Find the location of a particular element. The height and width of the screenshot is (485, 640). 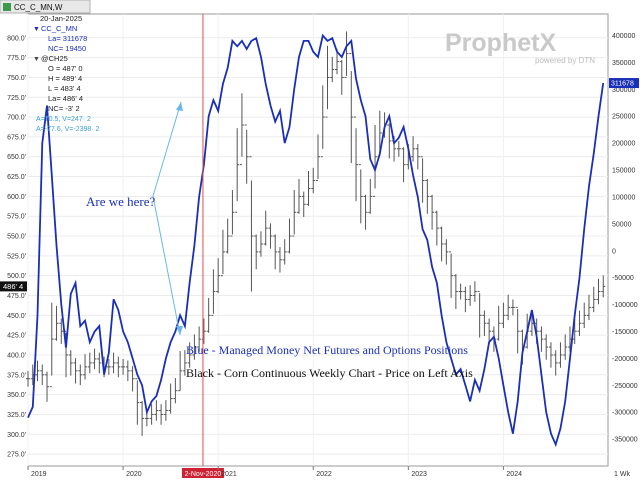

right-tick-label-2: 300000 is located at coordinates (623, 90).